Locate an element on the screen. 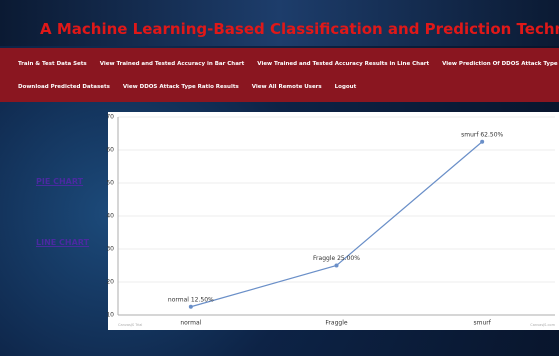  y-tick-label: 30 is located at coordinates (110, 249).